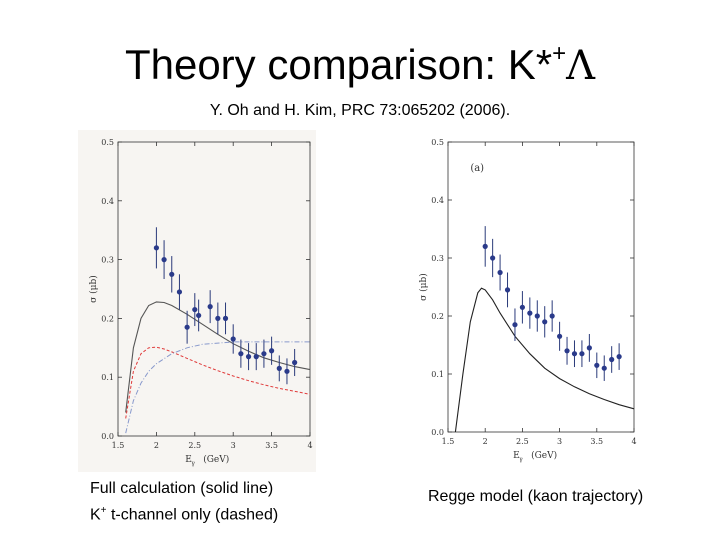  I want to click on chart-right-xtick-label: 4, so click(633, 441).